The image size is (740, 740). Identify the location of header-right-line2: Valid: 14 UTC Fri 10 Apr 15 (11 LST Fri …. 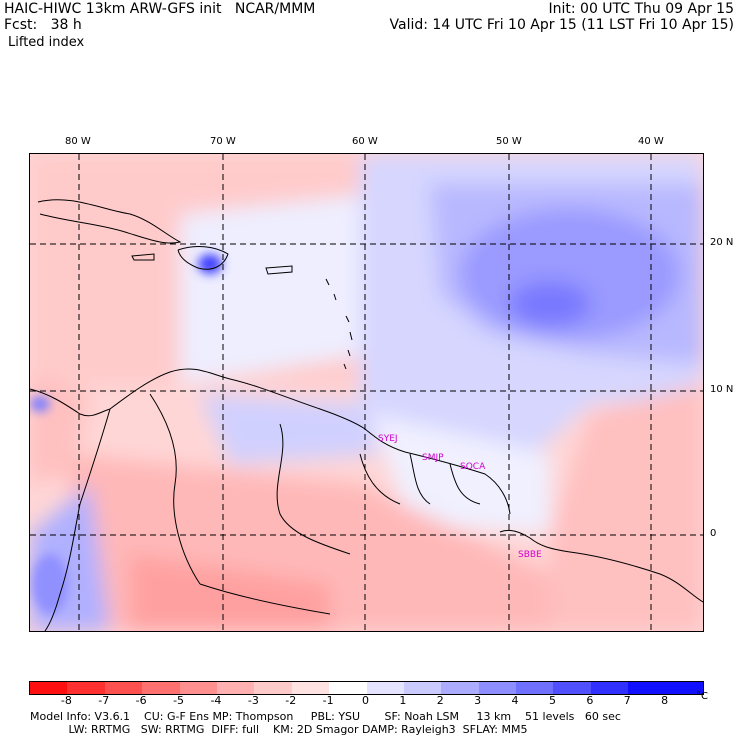
(561, 25).